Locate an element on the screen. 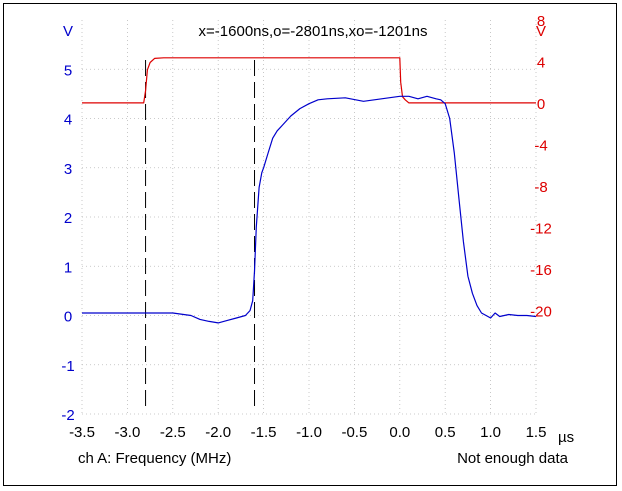 The image size is (622, 491). x-tick-label: 1.0 is located at coordinates (490, 432).